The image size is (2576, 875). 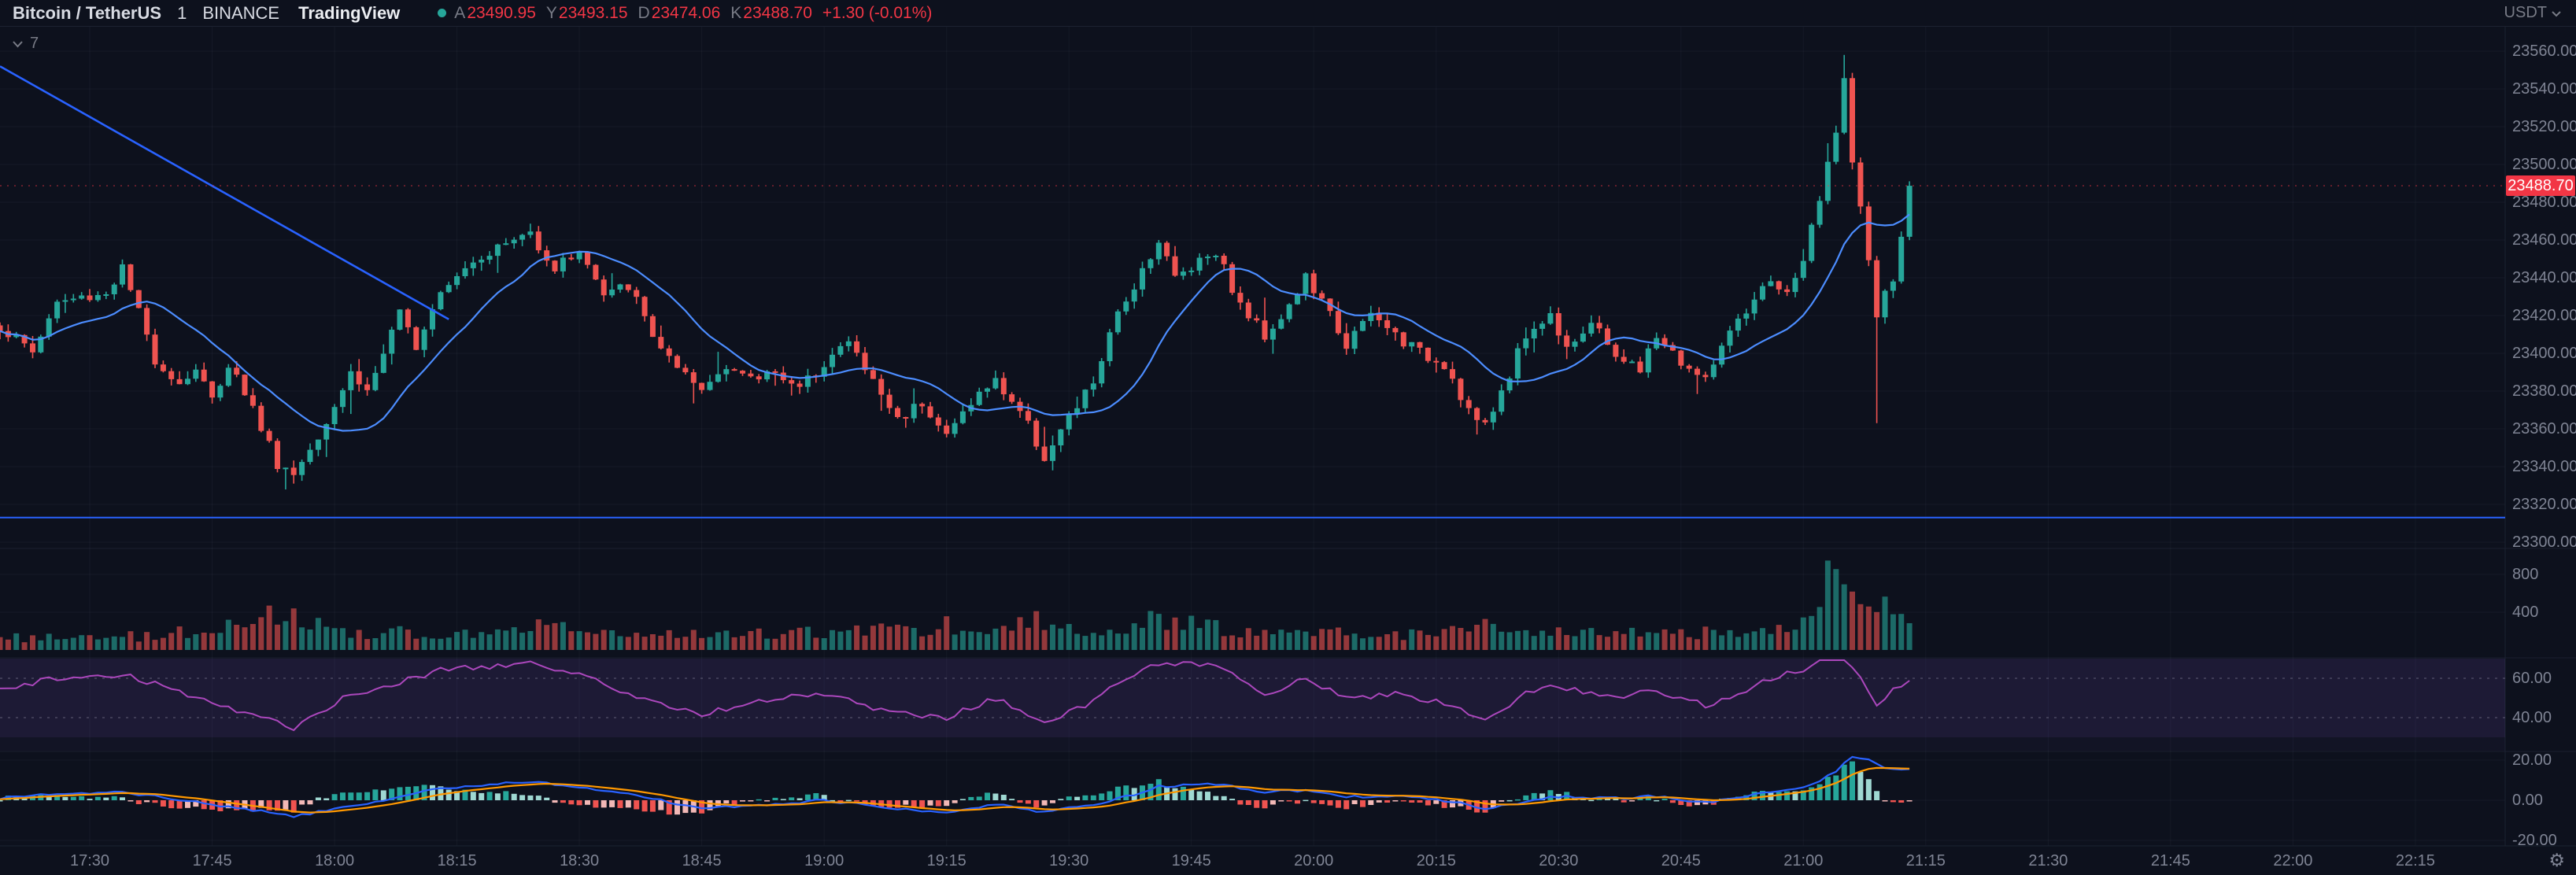 What do you see at coordinates (2525, 12) in the screenshot?
I see `currency-label: USDT` at bounding box center [2525, 12].